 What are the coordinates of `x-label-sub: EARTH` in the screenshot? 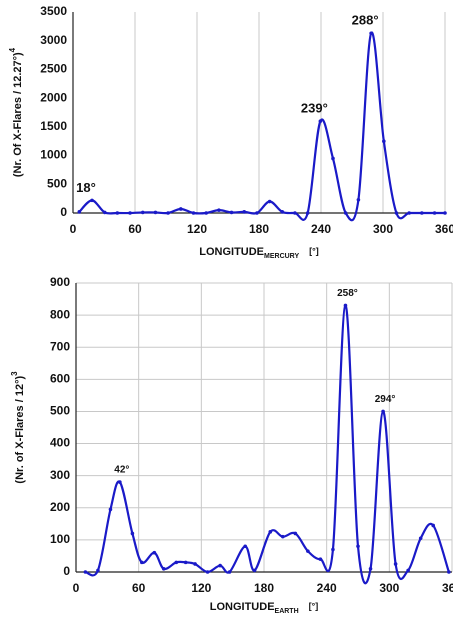 It's located at (287, 611).